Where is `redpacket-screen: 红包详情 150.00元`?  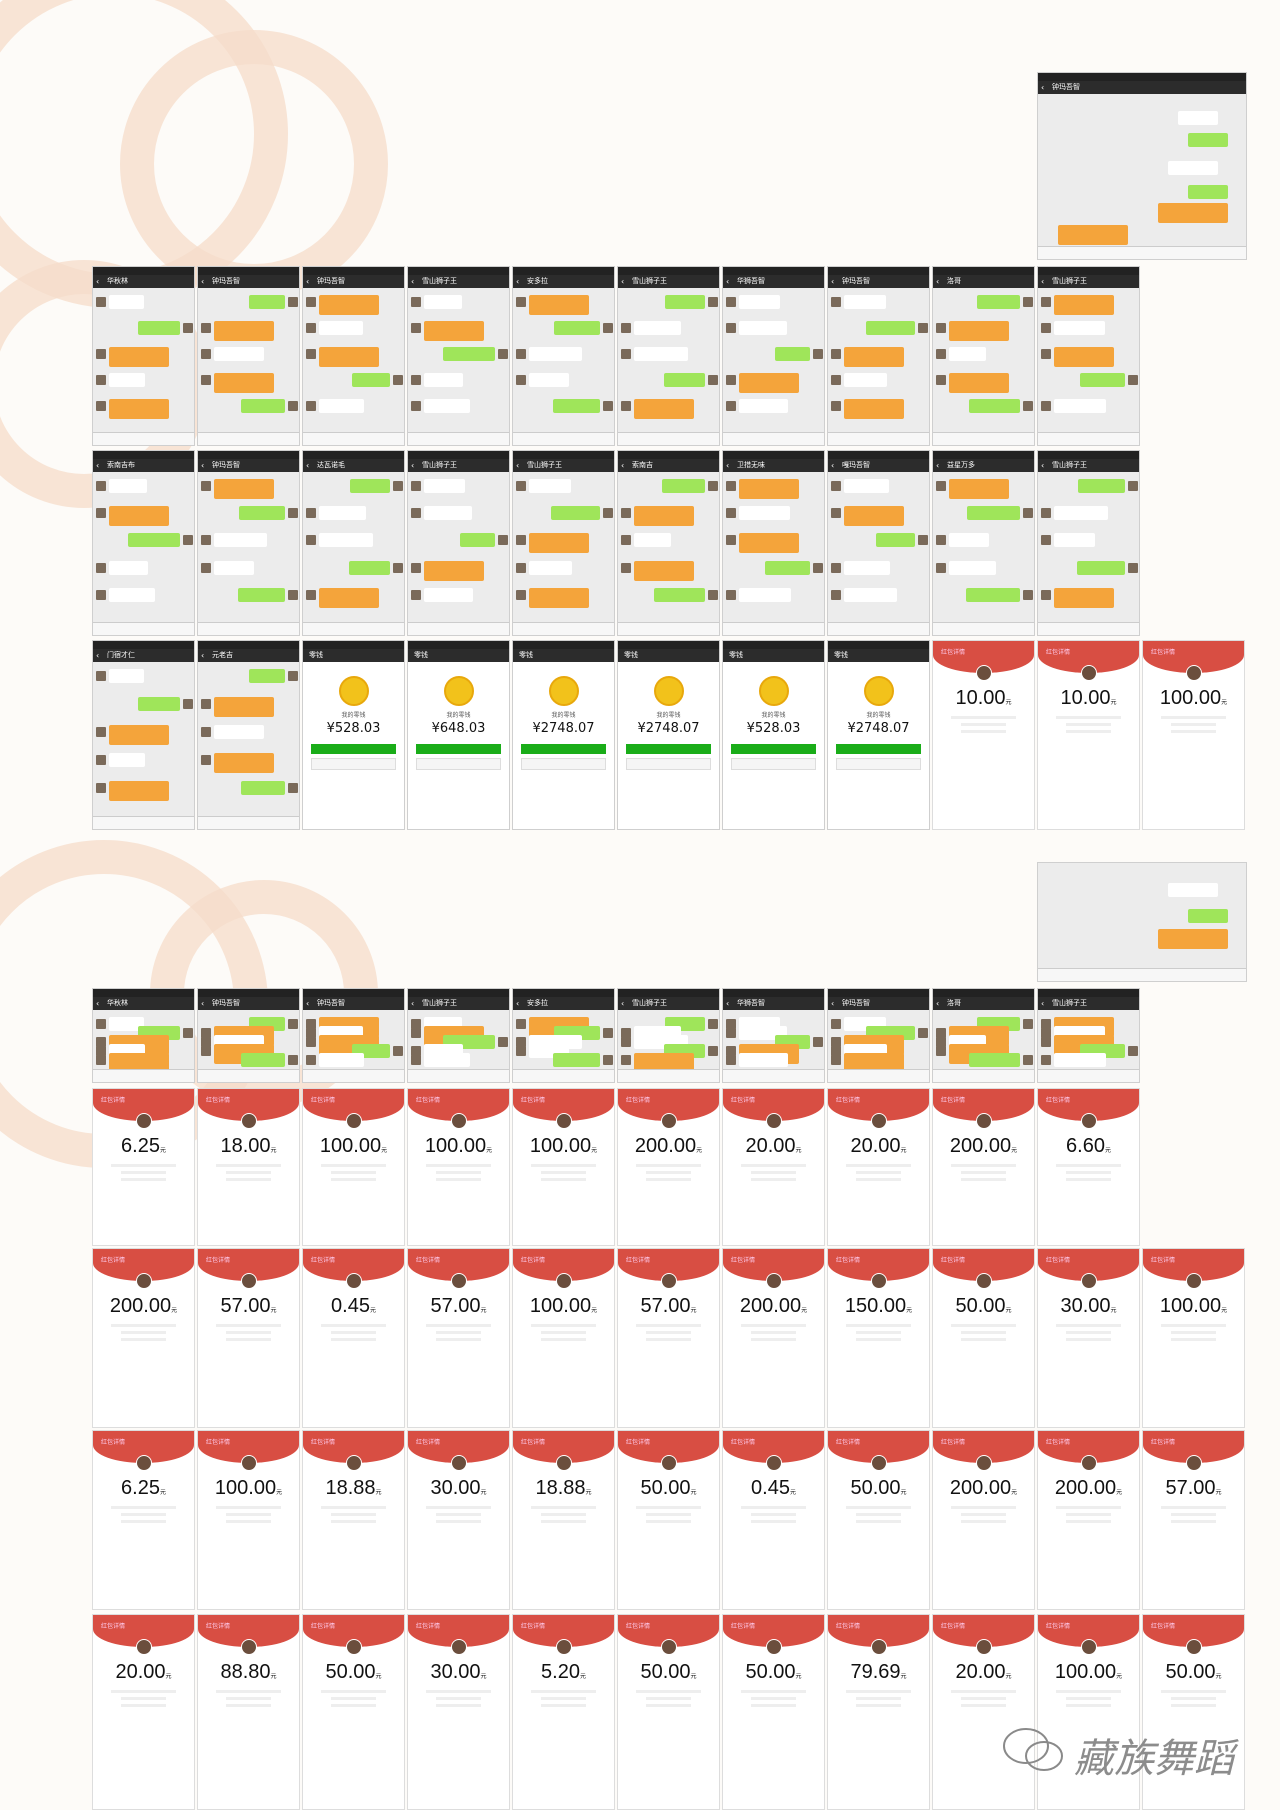
redpacket-screen: 红包详情 150.00元 is located at coordinates (878, 1338).